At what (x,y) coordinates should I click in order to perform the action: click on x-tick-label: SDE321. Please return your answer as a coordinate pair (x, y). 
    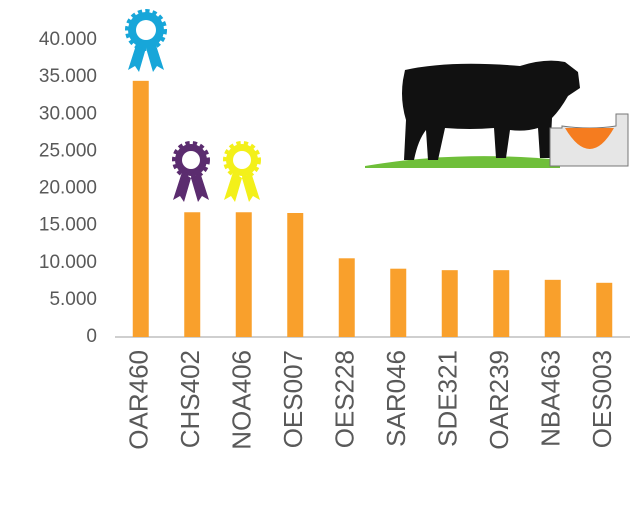
    Looking at the image, I should click on (448, 398).